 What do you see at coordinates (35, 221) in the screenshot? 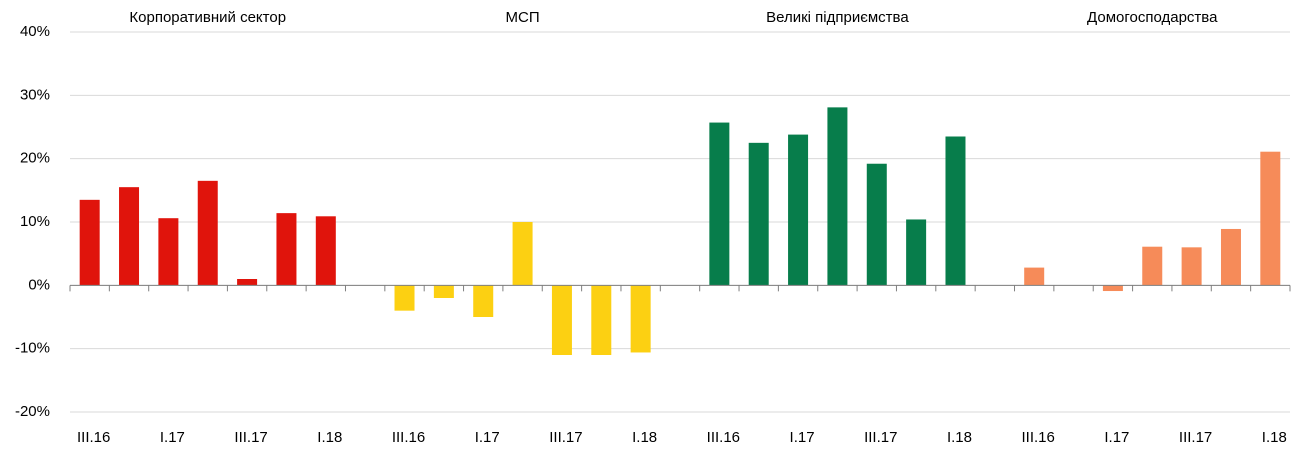
I see `y-tick-label: 10%` at bounding box center [35, 221].